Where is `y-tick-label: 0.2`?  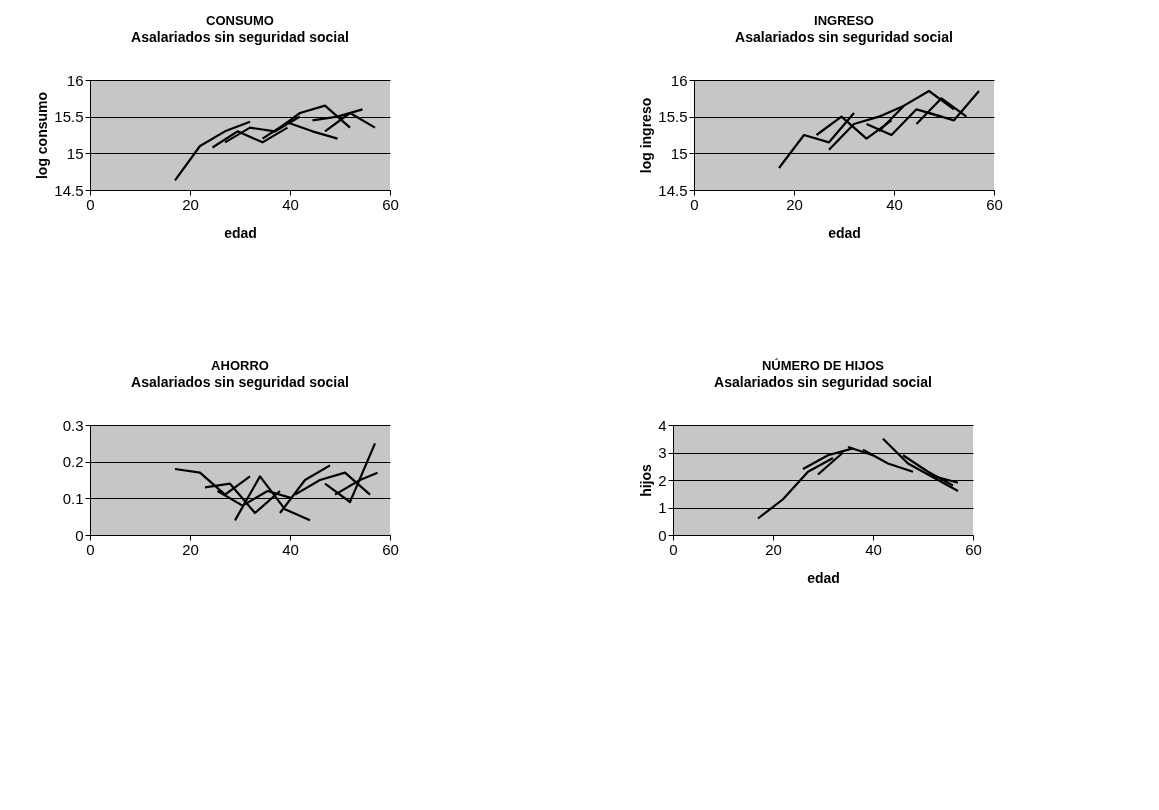 y-tick-label: 0.2 is located at coordinates (73, 462).